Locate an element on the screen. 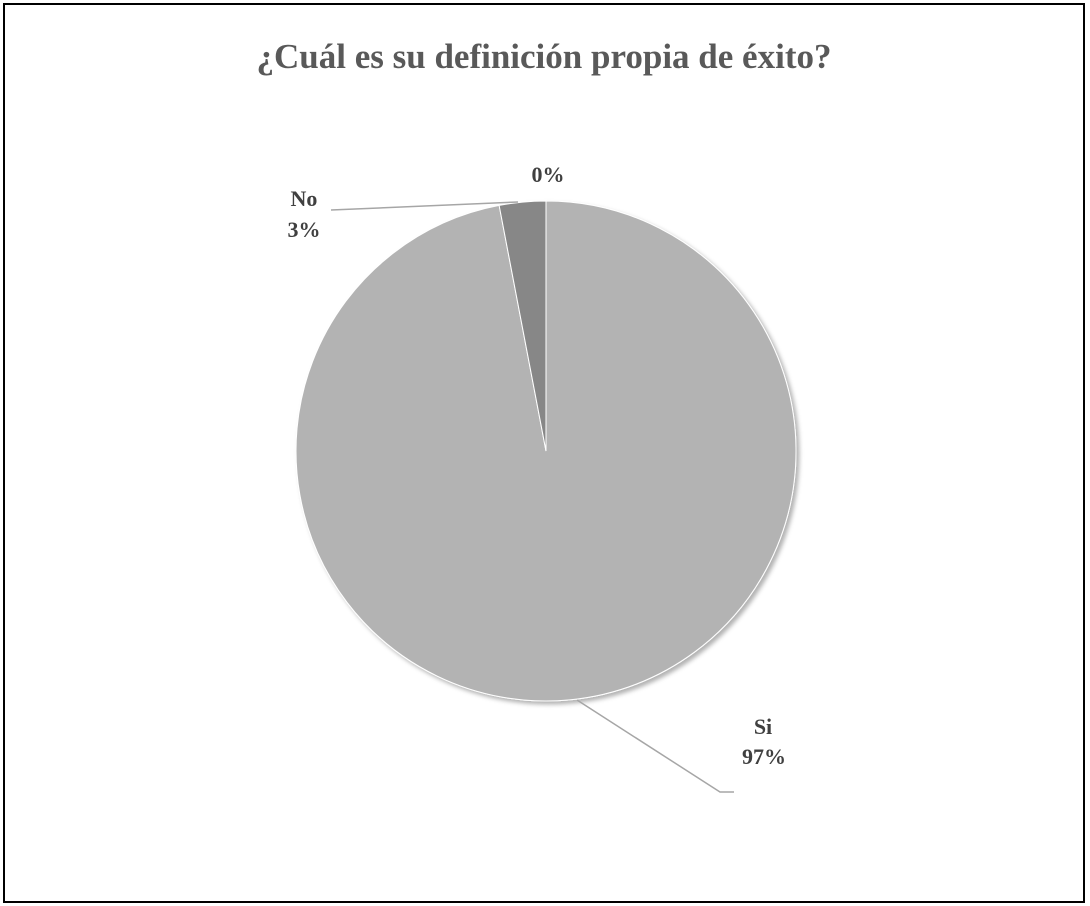  leader-line-si is located at coordinates (655, 746).